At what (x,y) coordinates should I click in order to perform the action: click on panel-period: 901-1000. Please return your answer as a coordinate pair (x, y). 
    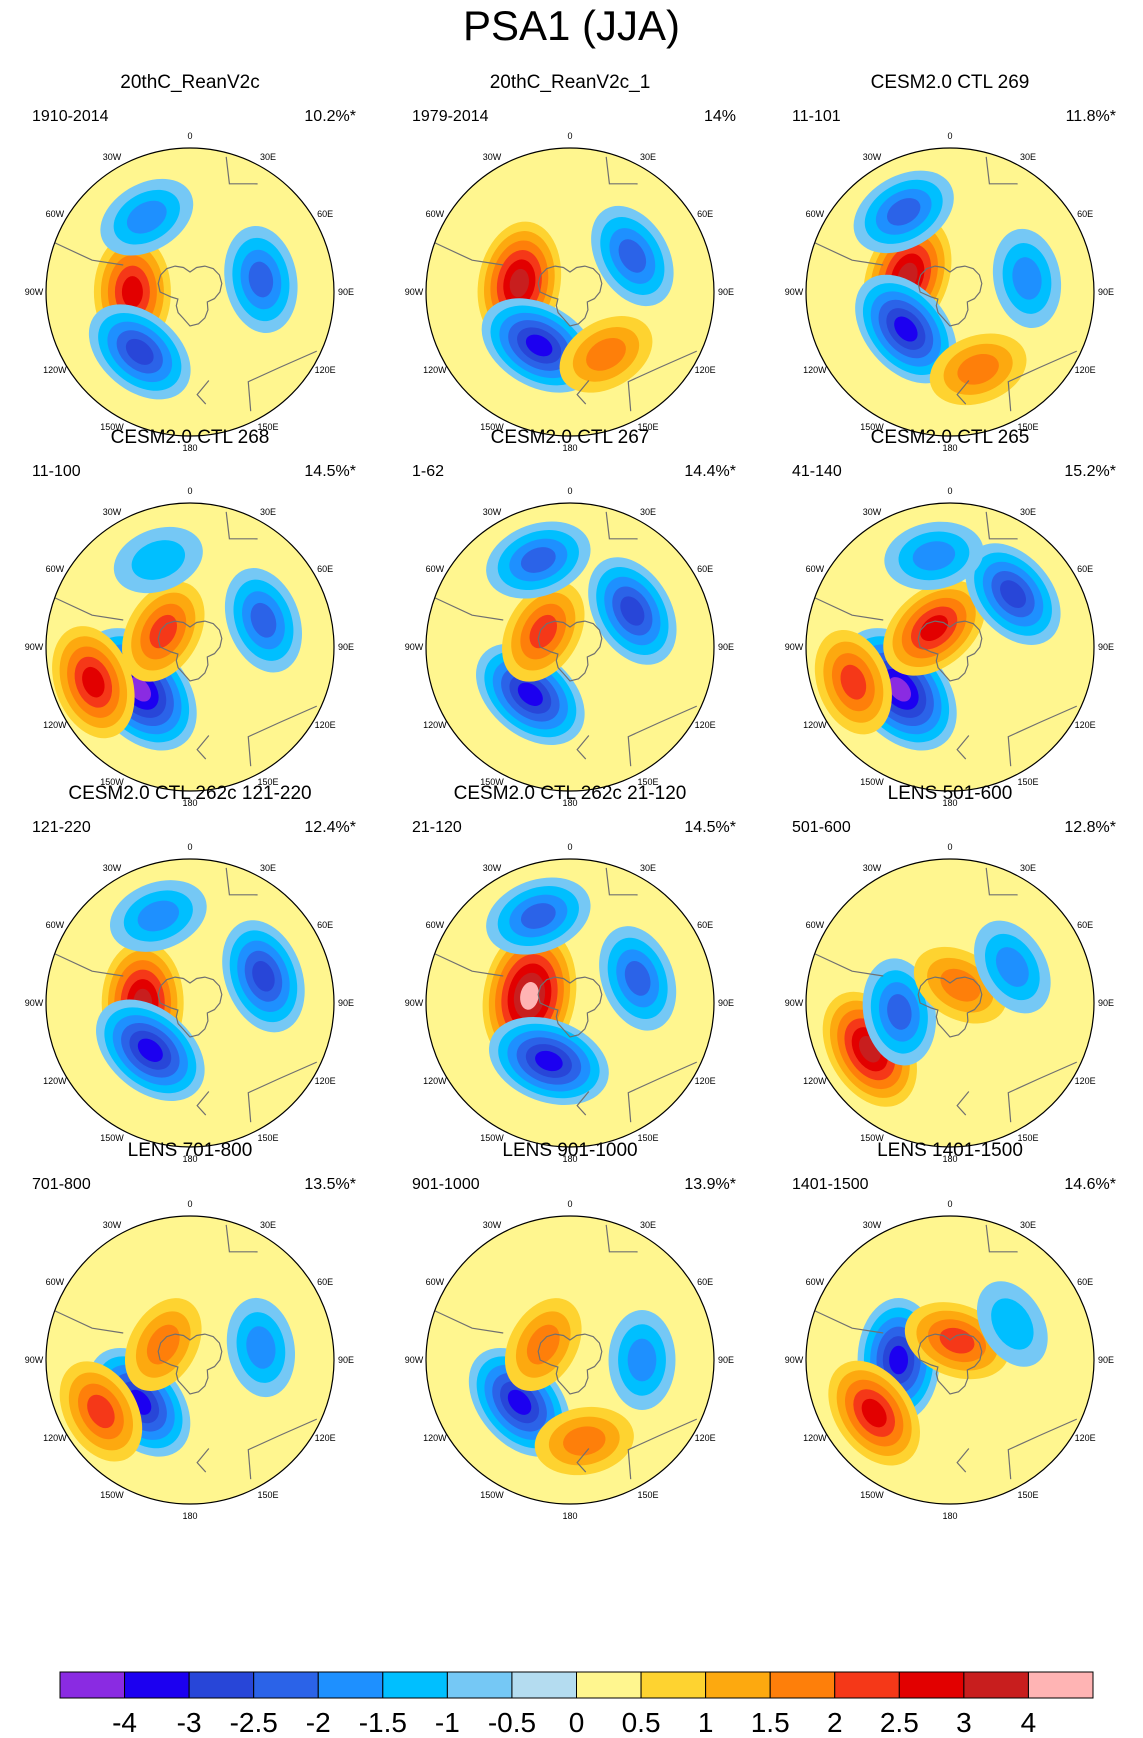
    Looking at the image, I should click on (446, 1184).